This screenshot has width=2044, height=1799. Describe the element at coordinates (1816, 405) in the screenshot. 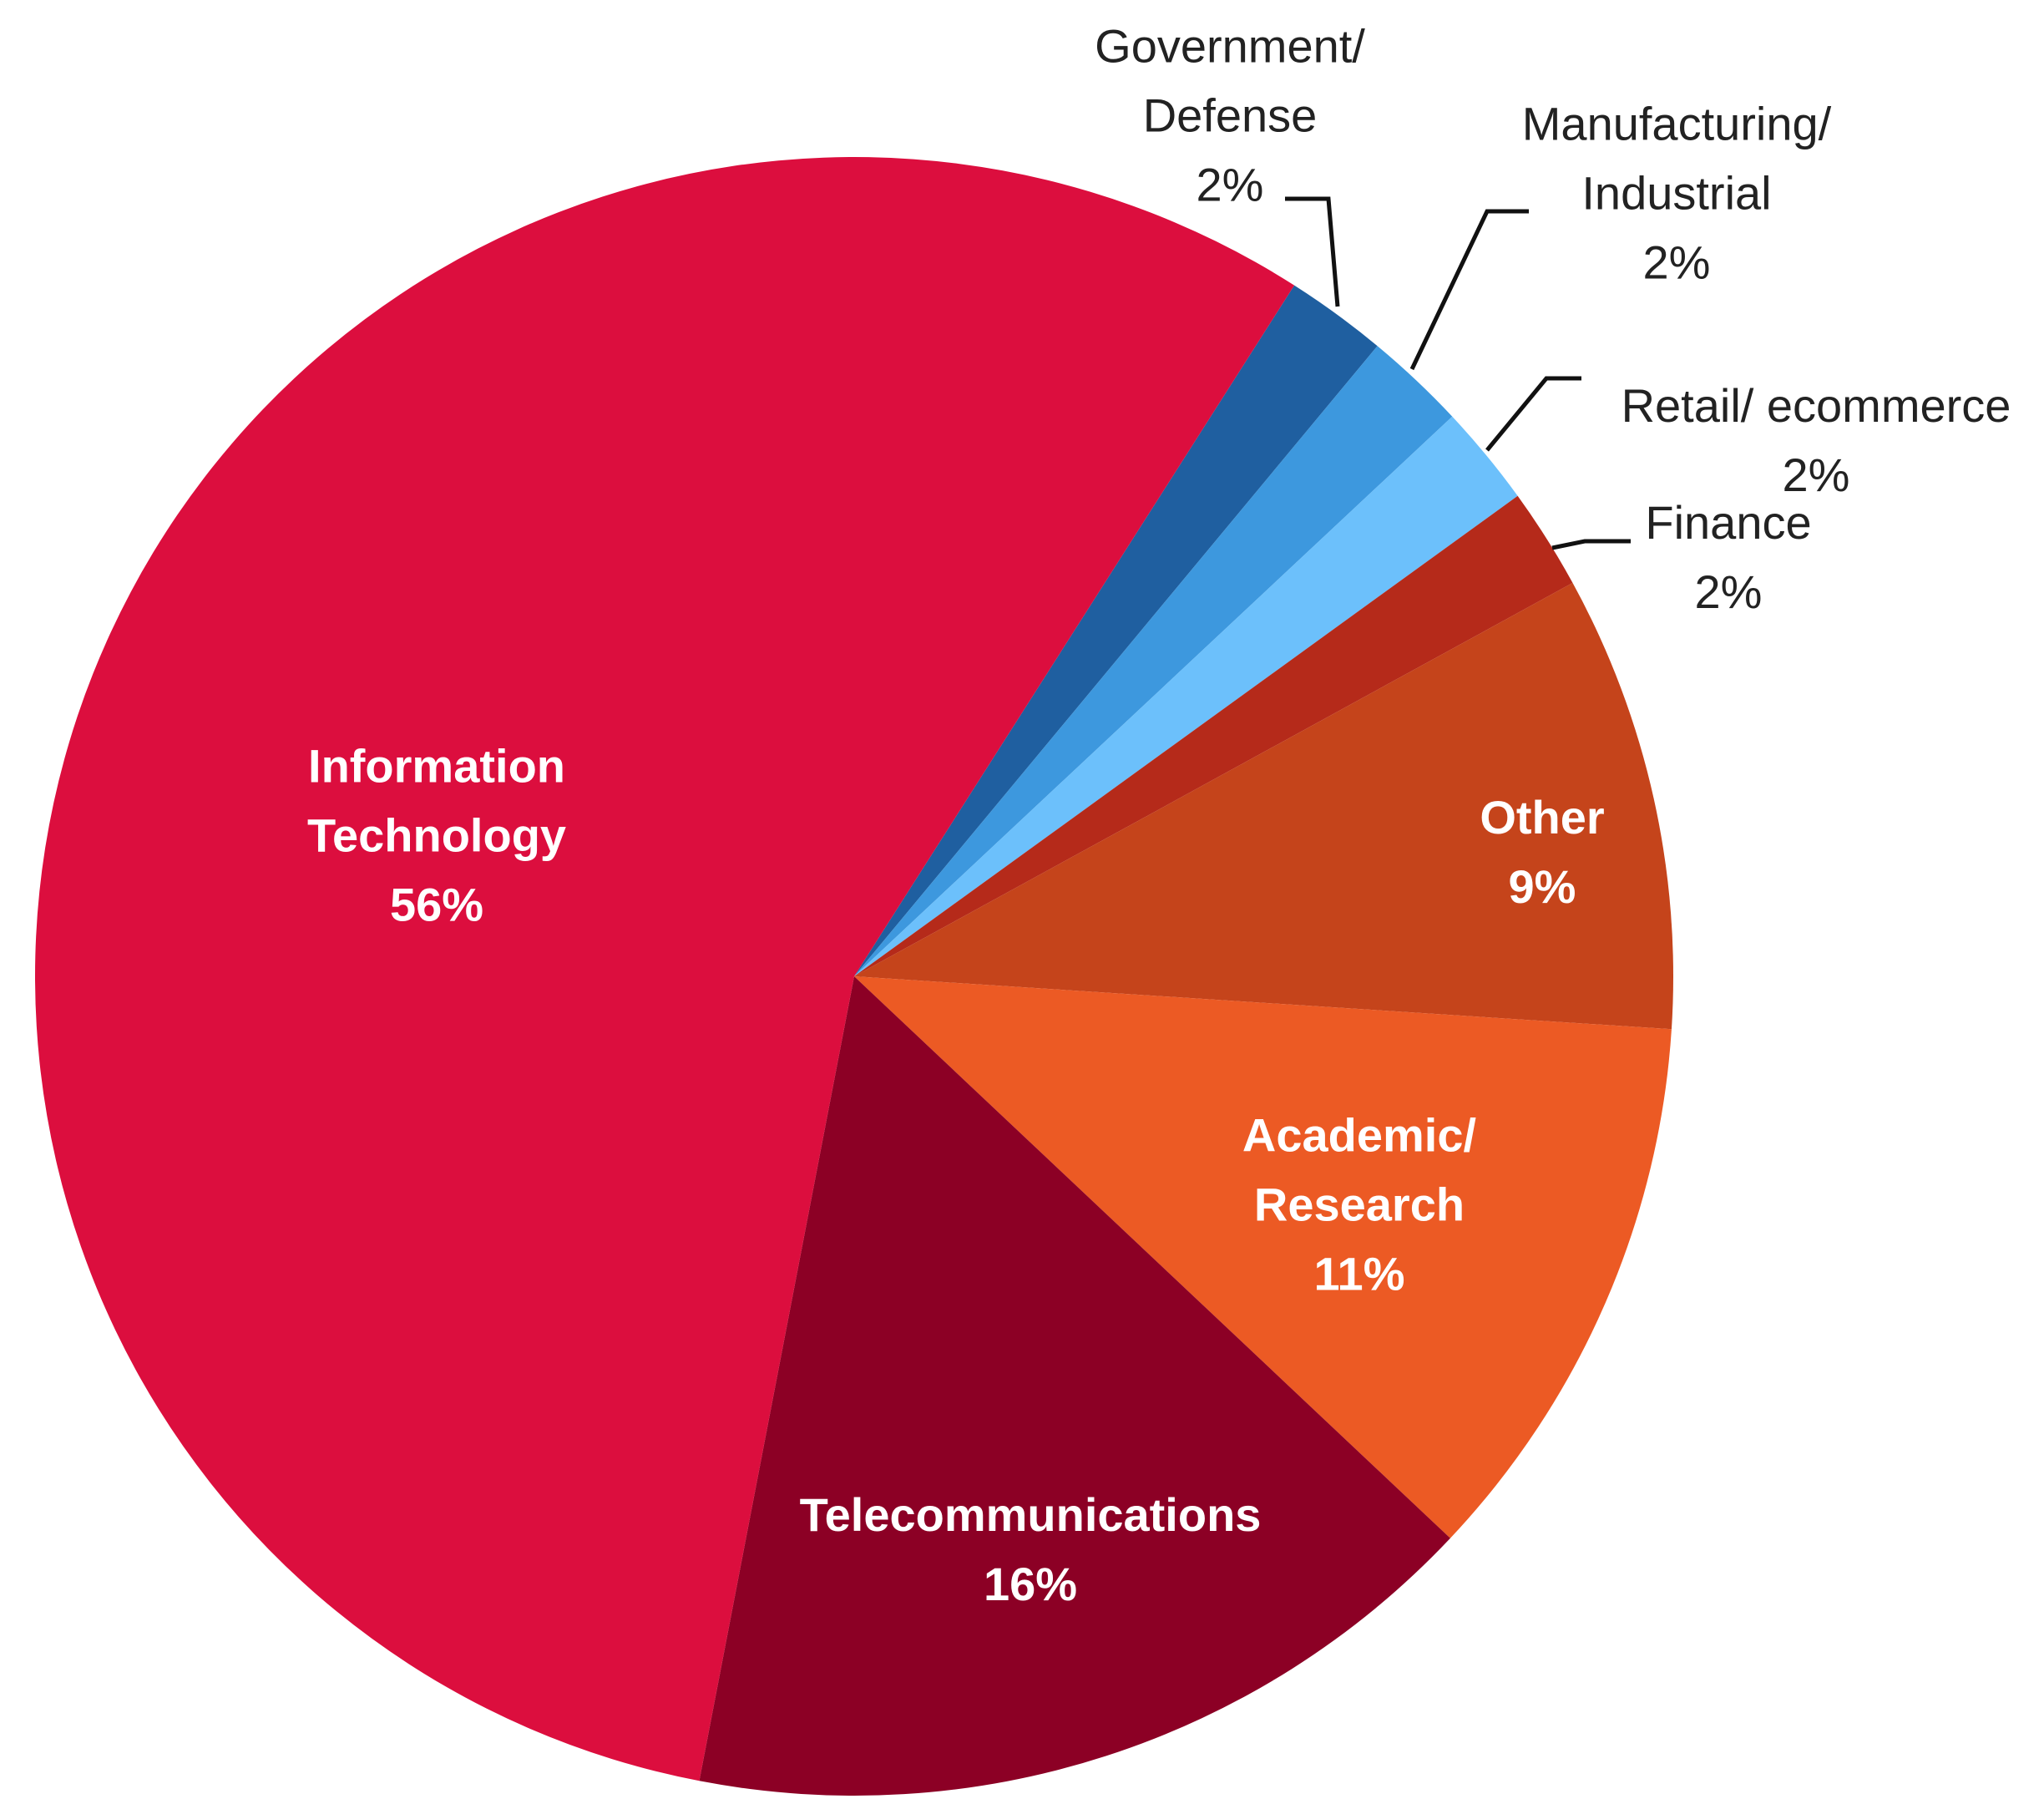

I see `category-label: Retail/ ecommerce` at that location.